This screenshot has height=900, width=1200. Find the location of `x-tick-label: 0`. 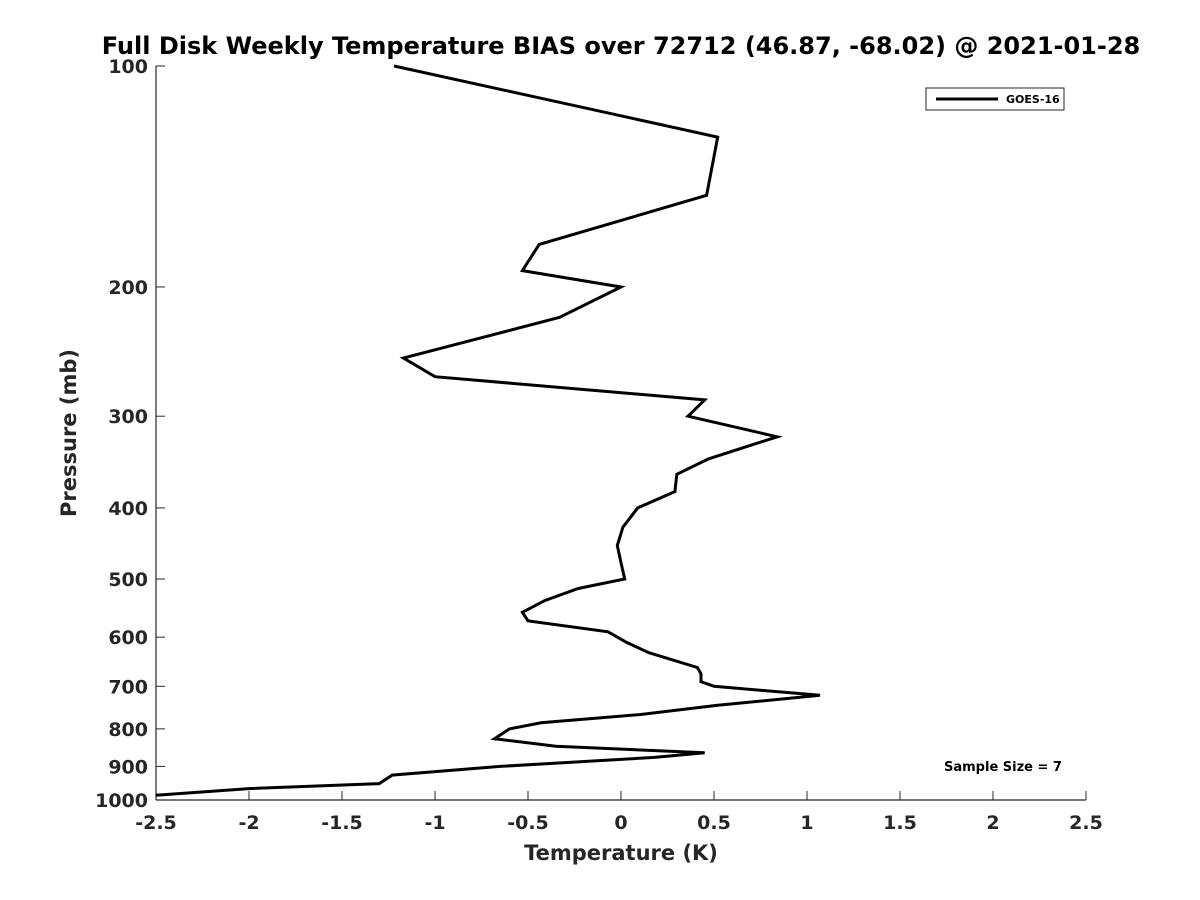

x-tick-label: 0 is located at coordinates (620, 823).